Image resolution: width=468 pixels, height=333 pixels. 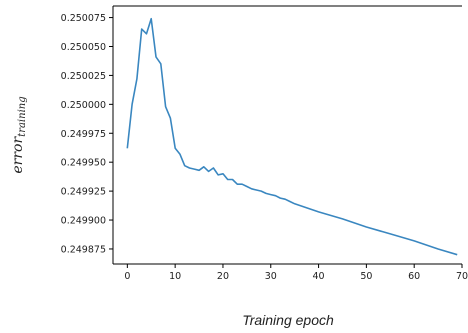 What do you see at coordinates (296, 273) in the screenshot?
I see `x-ticks: 0 10 20 30 40 50 60 70` at bounding box center [296, 273].